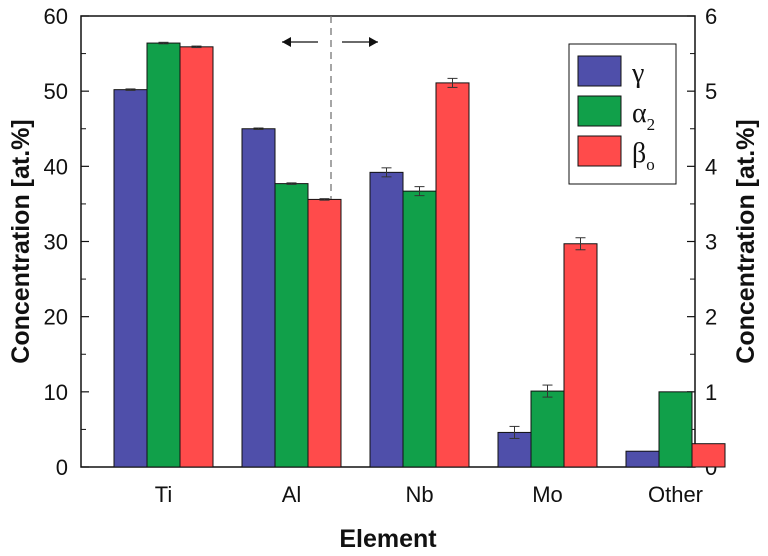 This screenshot has height=556, width=768. Describe the element at coordinates (746, 241) in the screenshot. I see `y-axis-title-right: Concentration [at.%]` at that location.